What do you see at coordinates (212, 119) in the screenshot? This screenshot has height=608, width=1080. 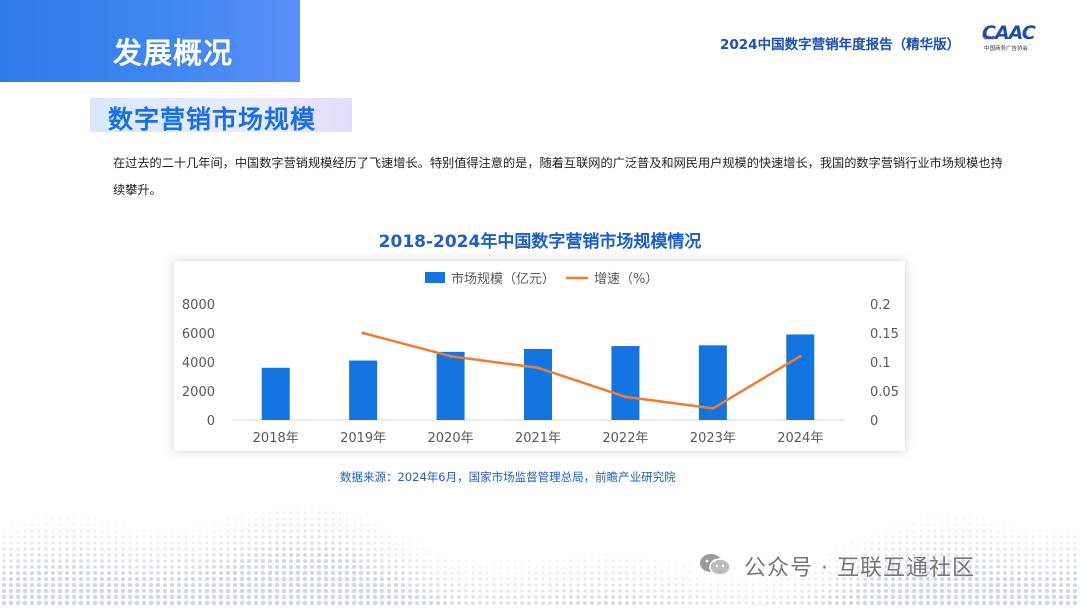 I see `section-title: 数字营销市场规模` at bounding box center [212, 119].